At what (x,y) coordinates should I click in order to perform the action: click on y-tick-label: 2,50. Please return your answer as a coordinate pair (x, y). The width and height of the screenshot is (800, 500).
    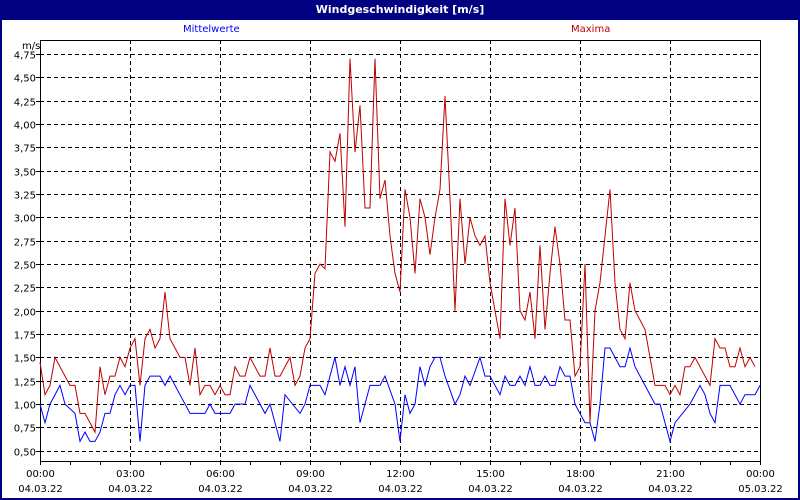
    Looking at the image, I should click on (25, 266).